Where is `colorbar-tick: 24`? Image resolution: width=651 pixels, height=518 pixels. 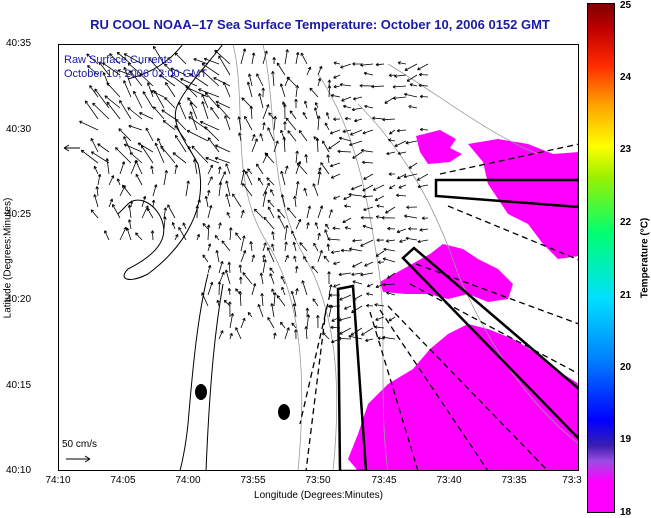
colorbar-tick: 24 is located at coordinates (626, 77).